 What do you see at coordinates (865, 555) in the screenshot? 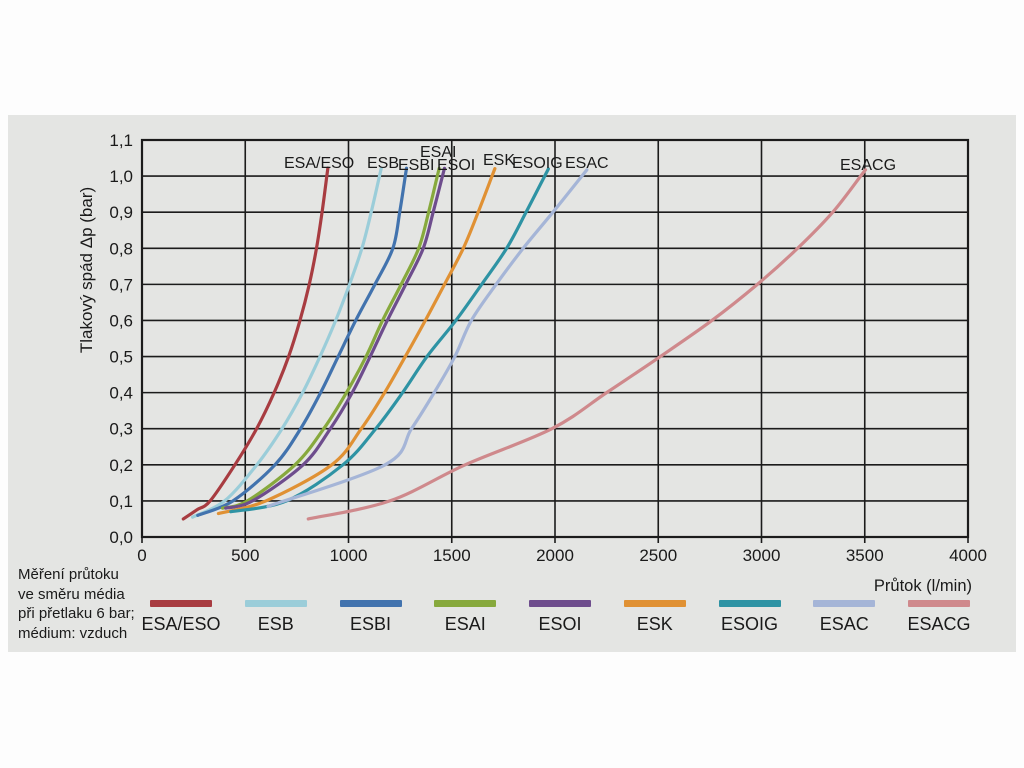
I see `x-tick-label: 3500` at bounding box center [865, 555].